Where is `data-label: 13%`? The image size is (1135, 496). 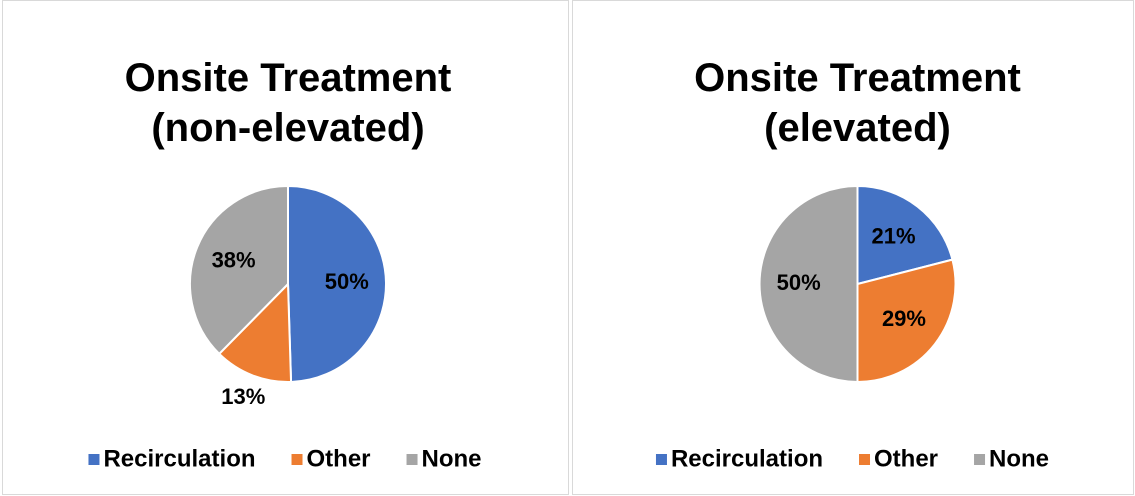
data-label: 13% is located at coordinates (243, 396).